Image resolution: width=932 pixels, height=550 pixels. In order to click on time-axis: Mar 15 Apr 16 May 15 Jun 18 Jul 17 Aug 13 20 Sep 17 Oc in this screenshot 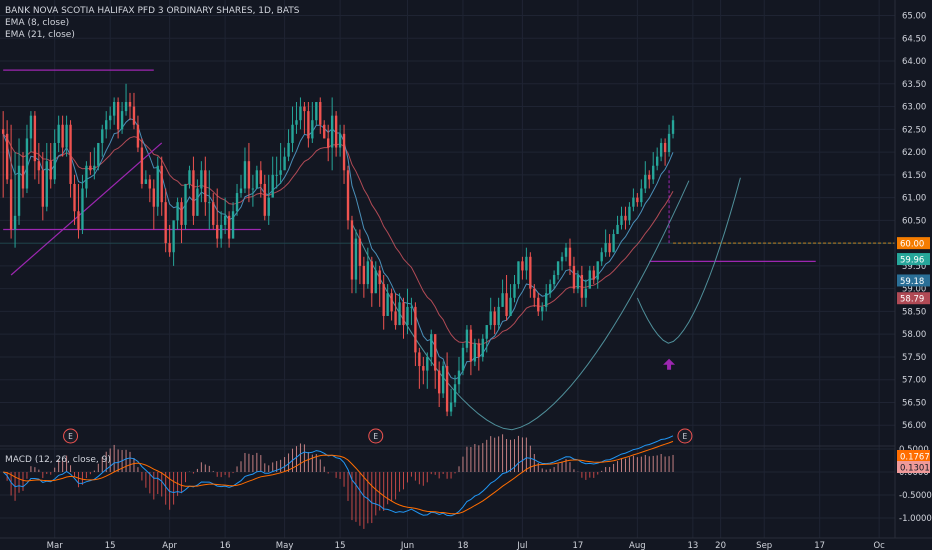, I will do `click(466, 545)`.